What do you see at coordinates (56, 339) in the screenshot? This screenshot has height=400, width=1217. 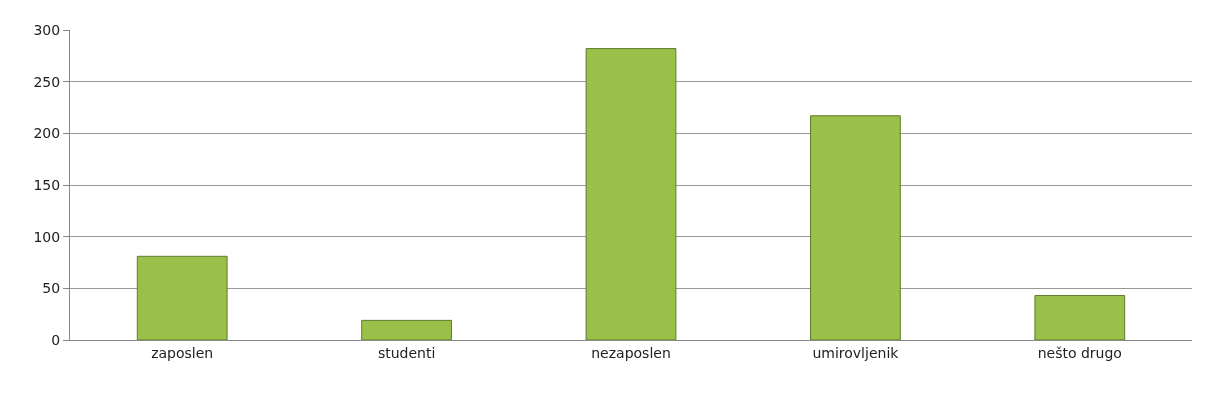 I see `y-tick-label: 0` at bounding box center [56, 339].